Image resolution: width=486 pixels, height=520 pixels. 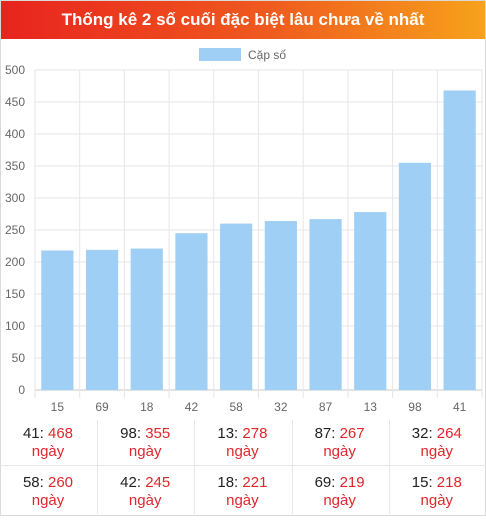 I want to click on stats-row-divider, so click(x=243, y=465).